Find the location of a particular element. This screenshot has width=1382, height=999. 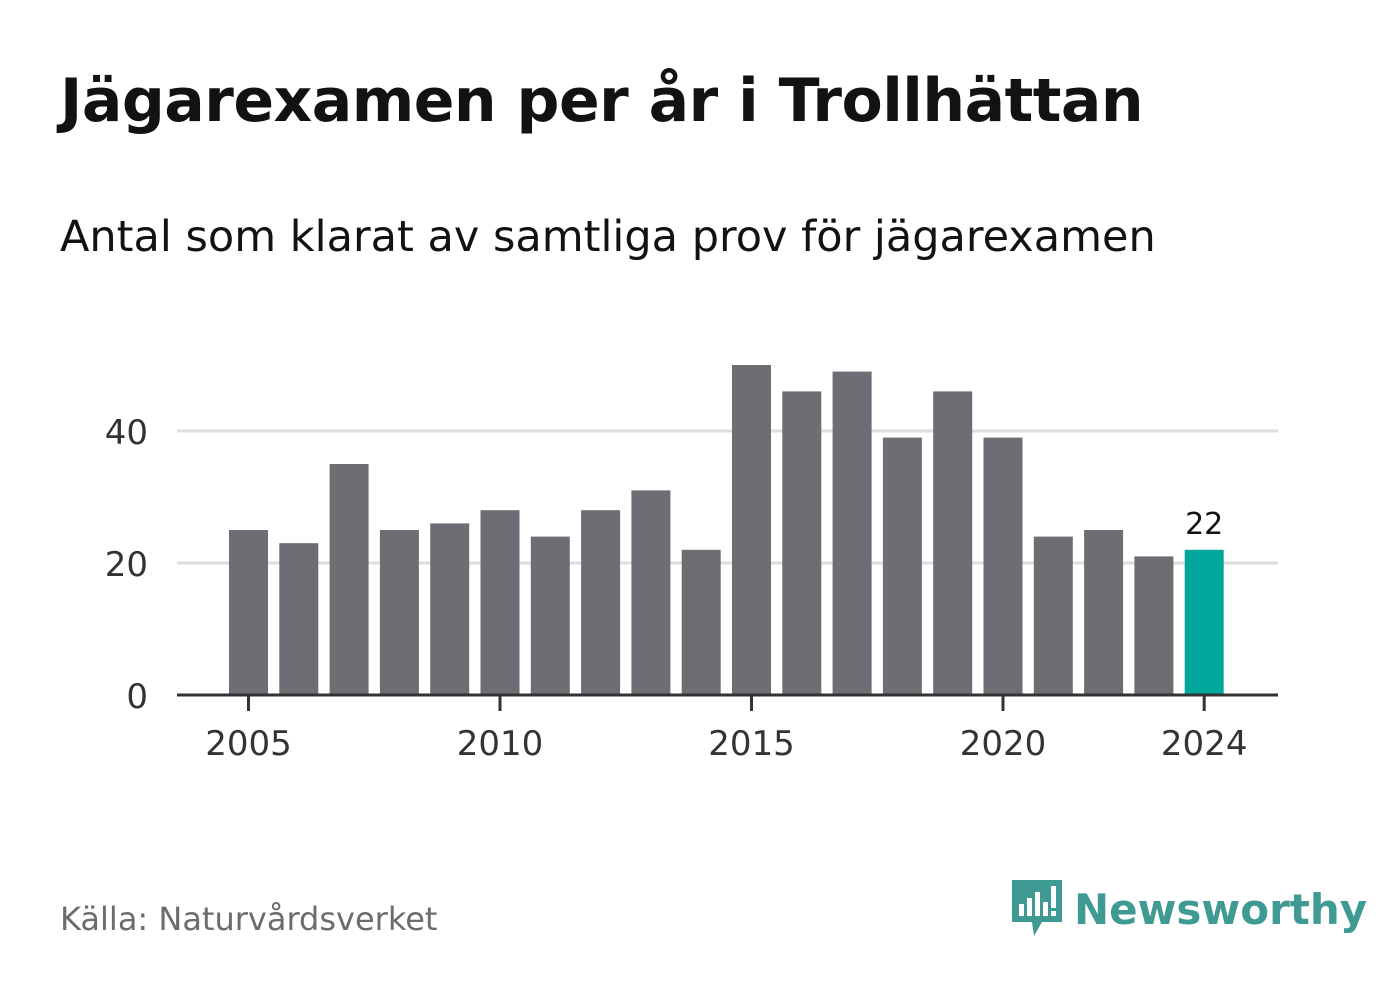

bar-2007 is located at coordinates (349, 579).